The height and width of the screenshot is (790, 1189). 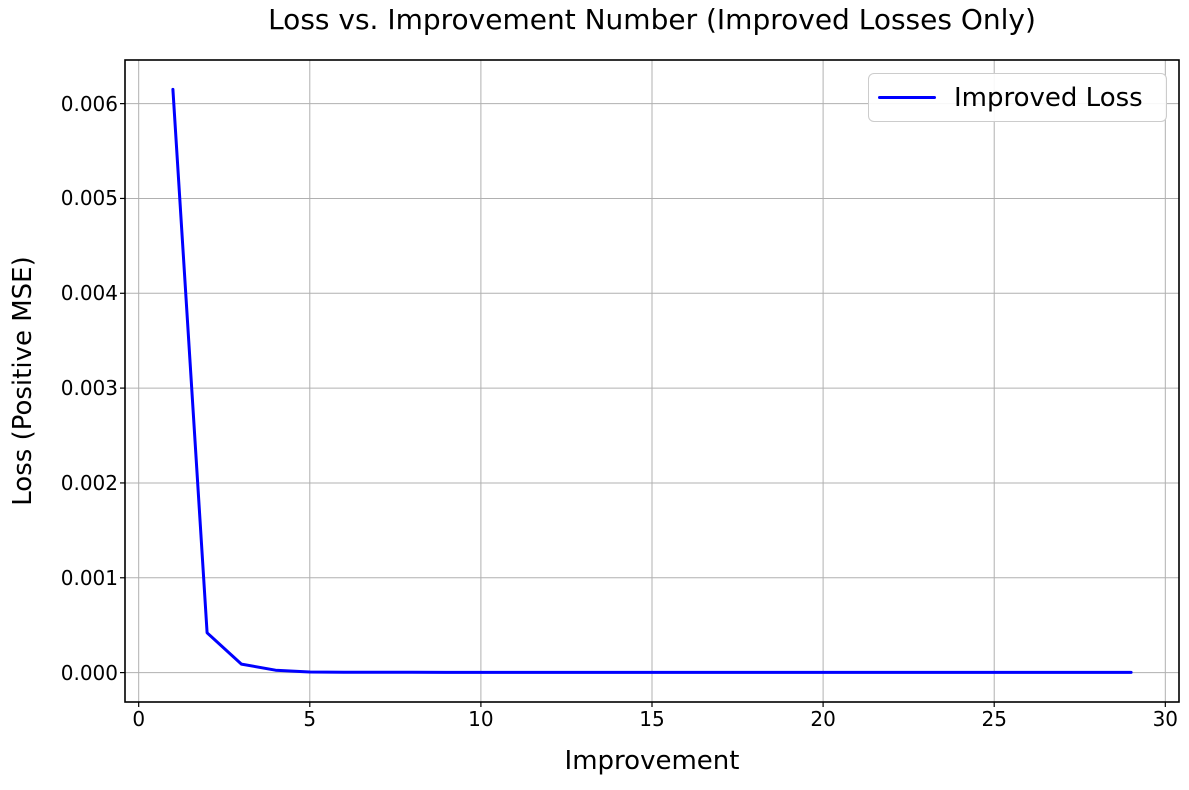 What do you see at coordinates (89, 577) in the screenshot?
I see `y-tick-label: 0.001` at bounding box center [89, 577].